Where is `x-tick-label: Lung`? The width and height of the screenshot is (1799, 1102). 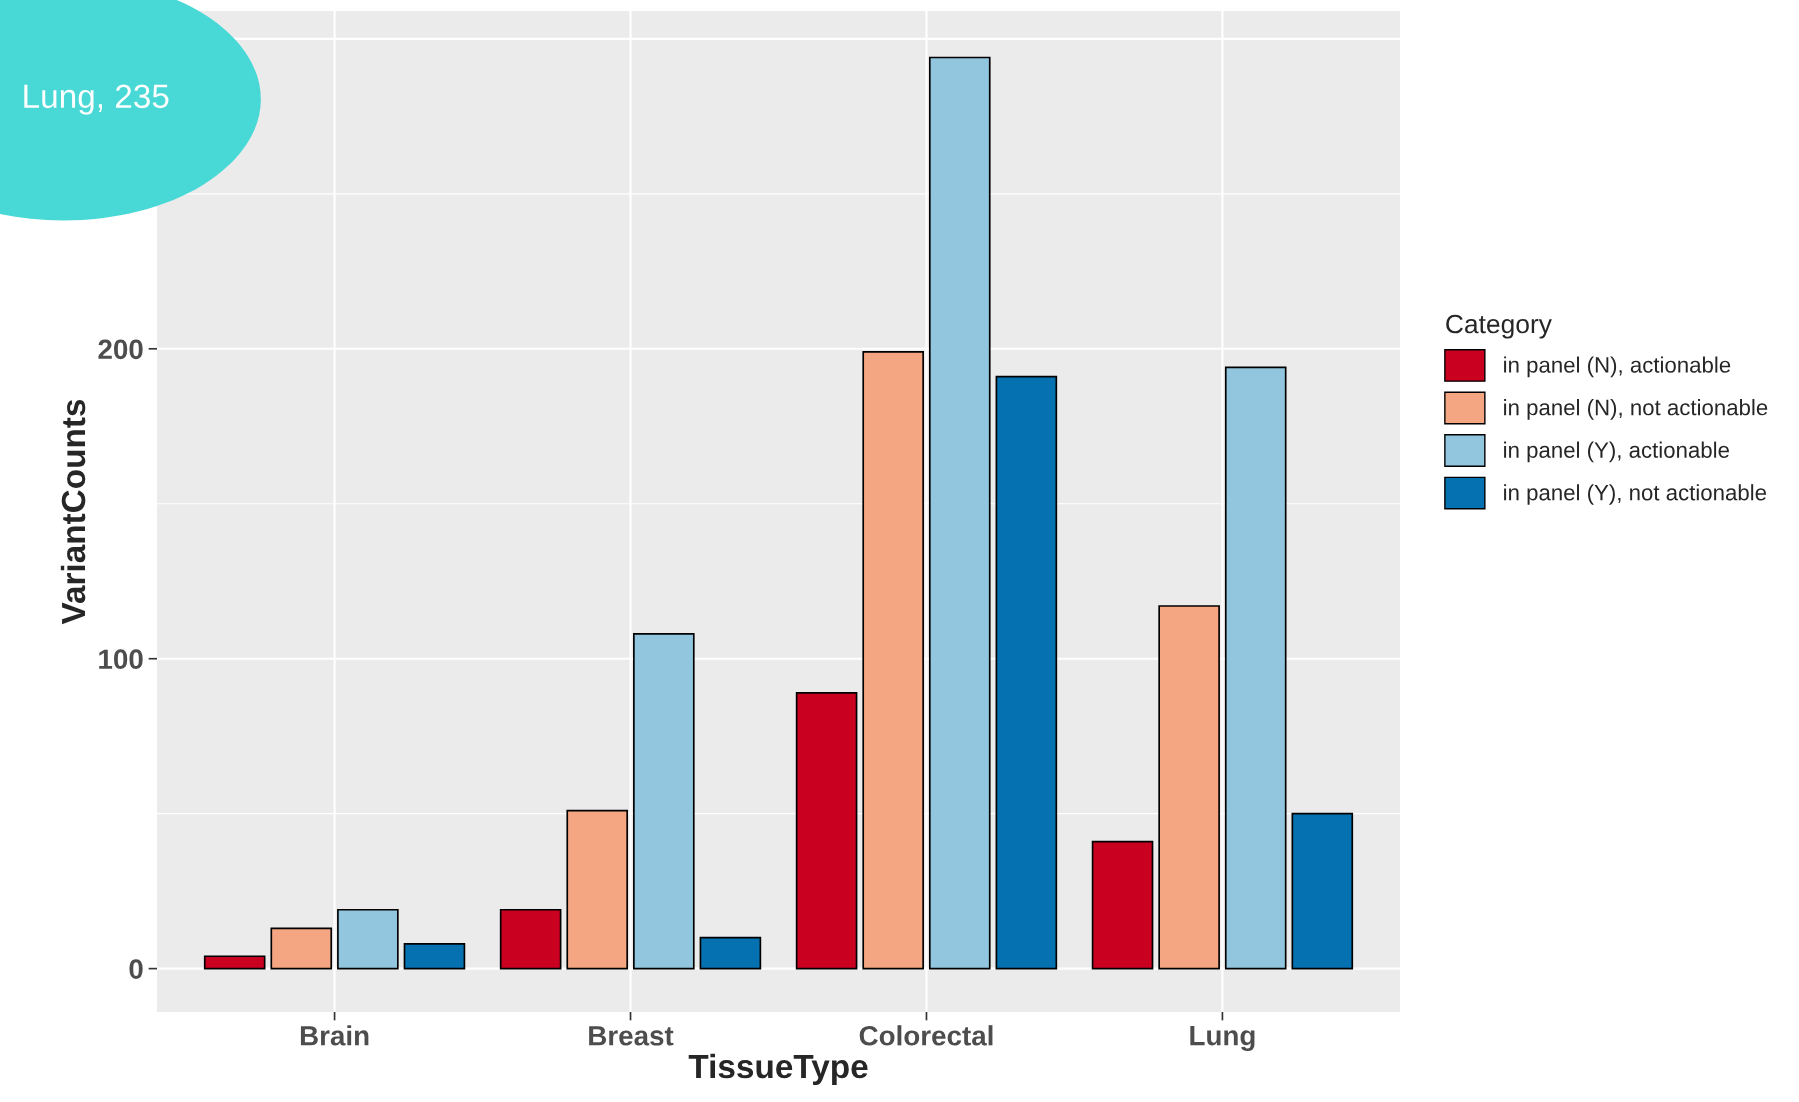 x-tick-label: Lung is located at coordinates (1222, 1039).